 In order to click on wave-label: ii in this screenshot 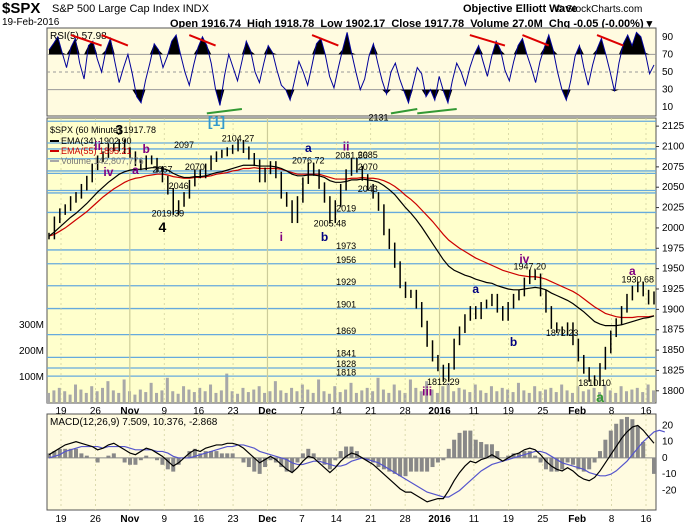, I will do `click(97, 146)`.